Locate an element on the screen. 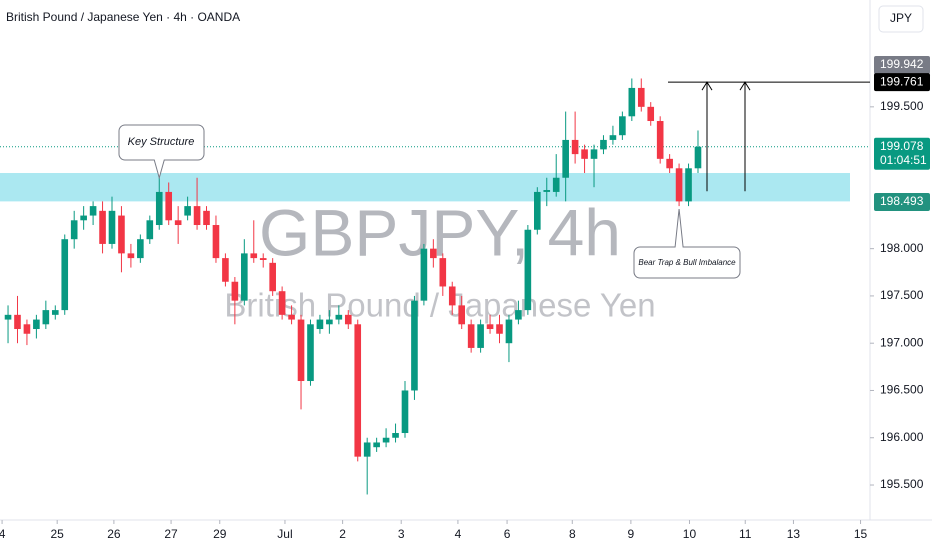  x-tick-label: 9 is located at coordinates (631, 534).